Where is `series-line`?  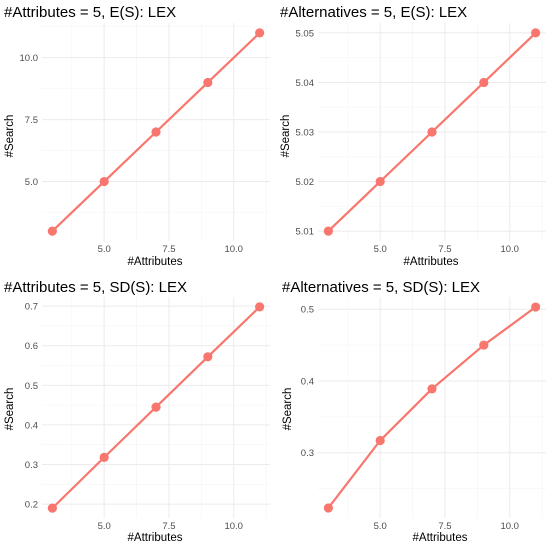
series-line is located at coordinates (432, 407).